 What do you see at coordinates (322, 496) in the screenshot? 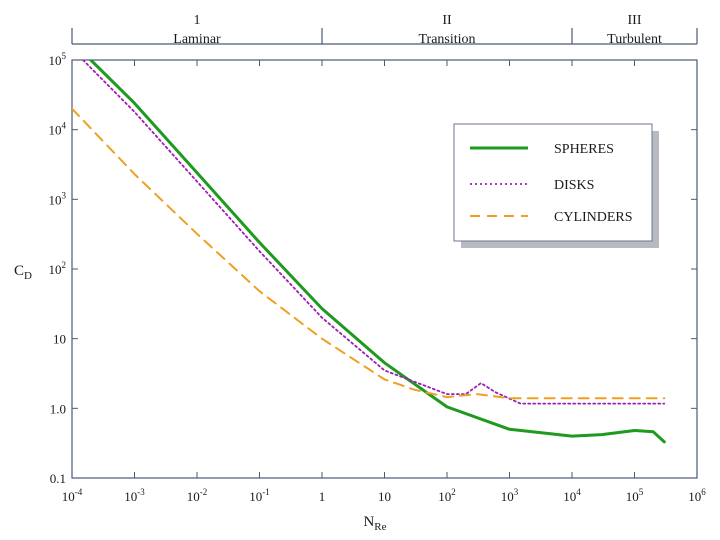
I see `x-tick-label: 1` at bounding box center [322, 496].